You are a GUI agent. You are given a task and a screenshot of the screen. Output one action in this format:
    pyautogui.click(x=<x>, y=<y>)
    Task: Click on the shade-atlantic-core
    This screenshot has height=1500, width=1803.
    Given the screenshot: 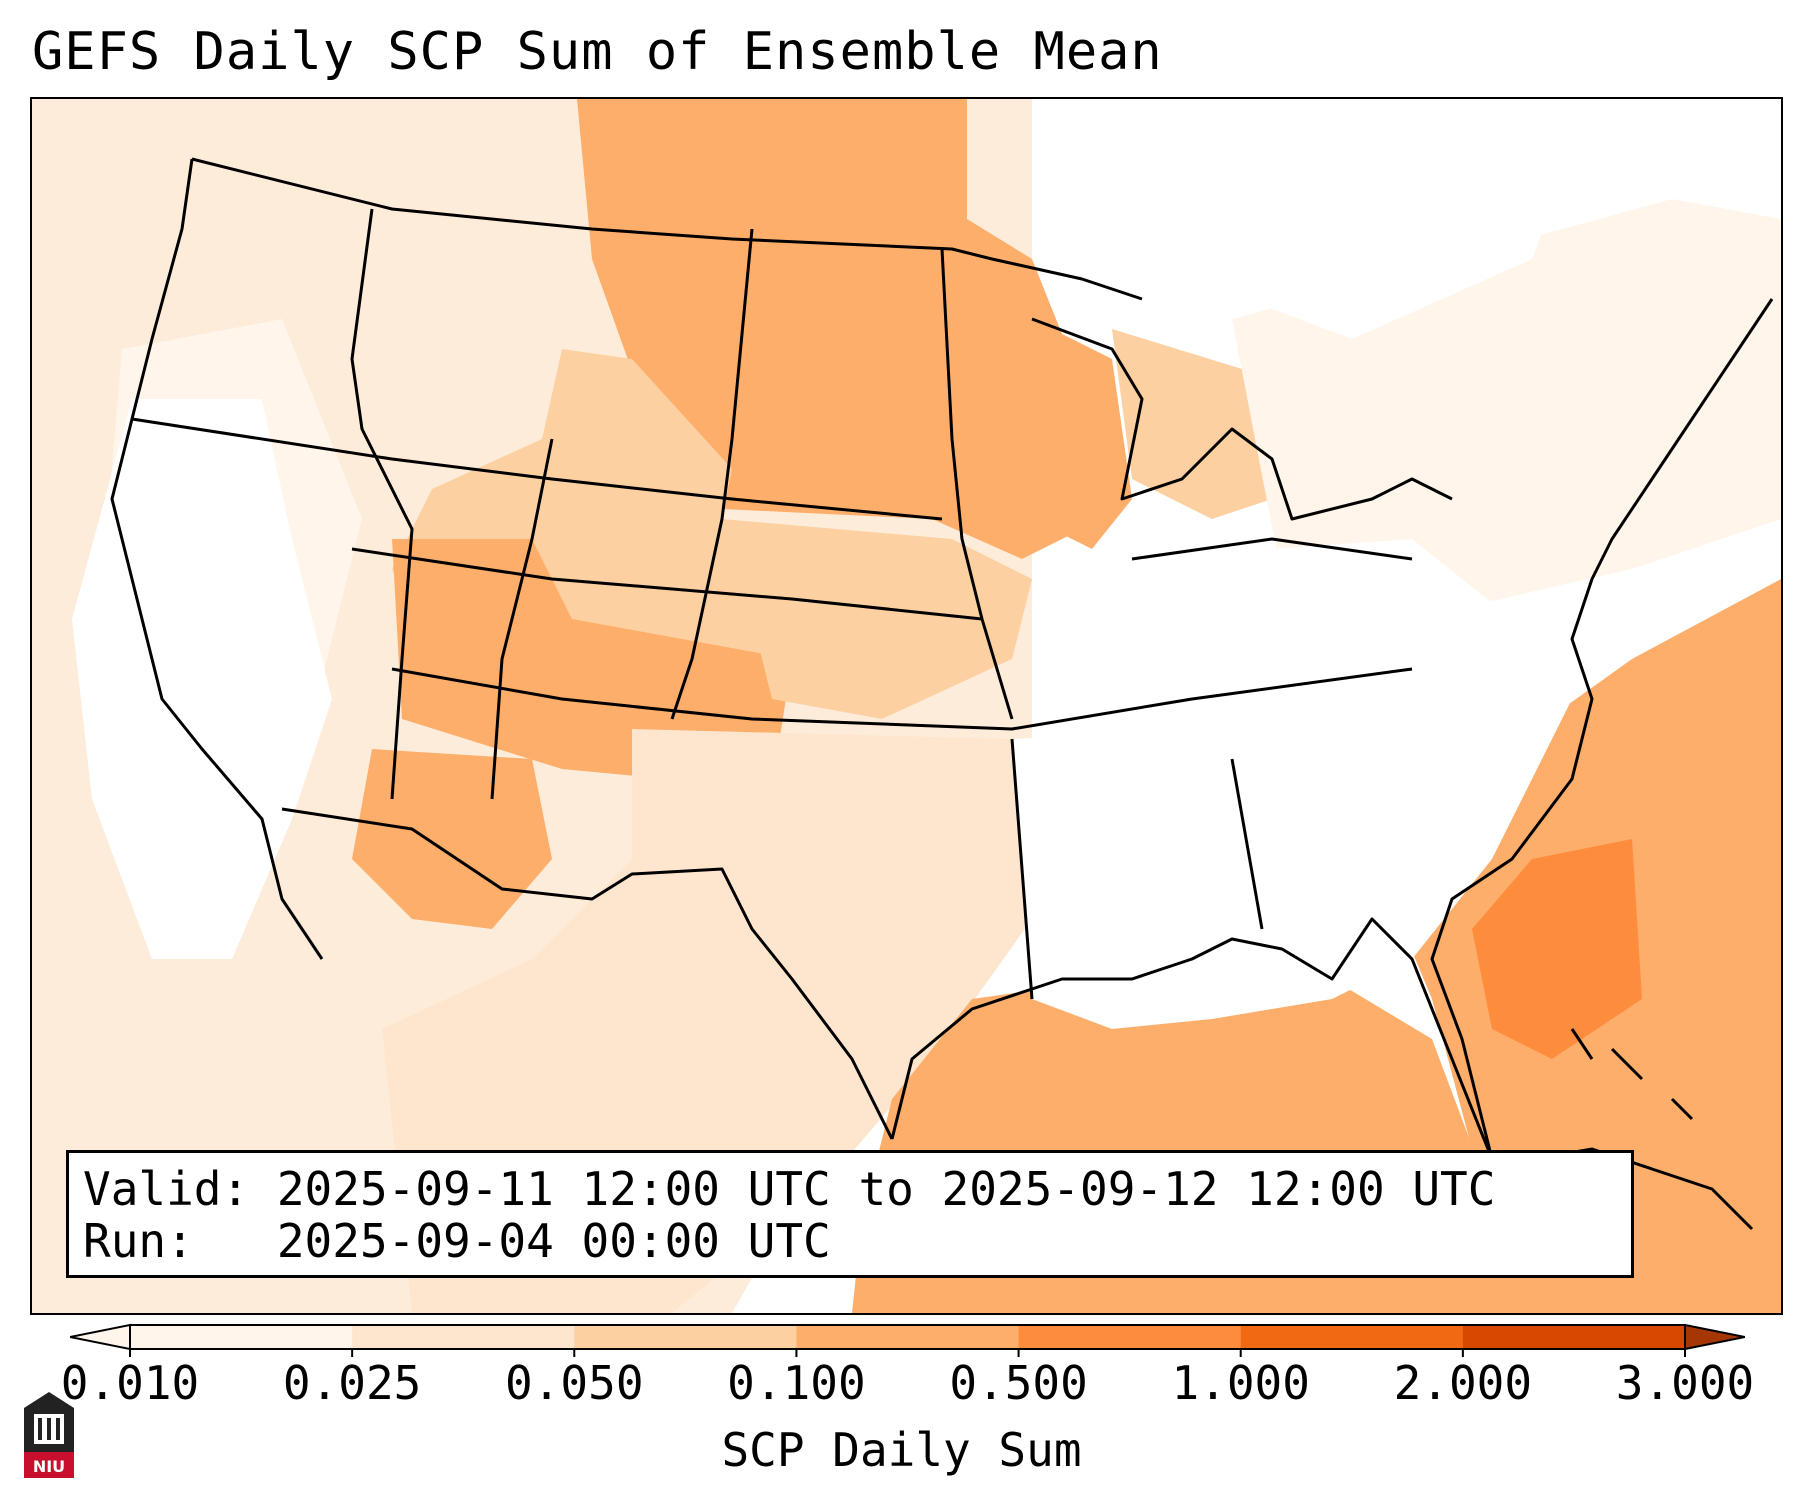 What is the action you would take?
    pyautogui.click(x=1557, y=949)
    